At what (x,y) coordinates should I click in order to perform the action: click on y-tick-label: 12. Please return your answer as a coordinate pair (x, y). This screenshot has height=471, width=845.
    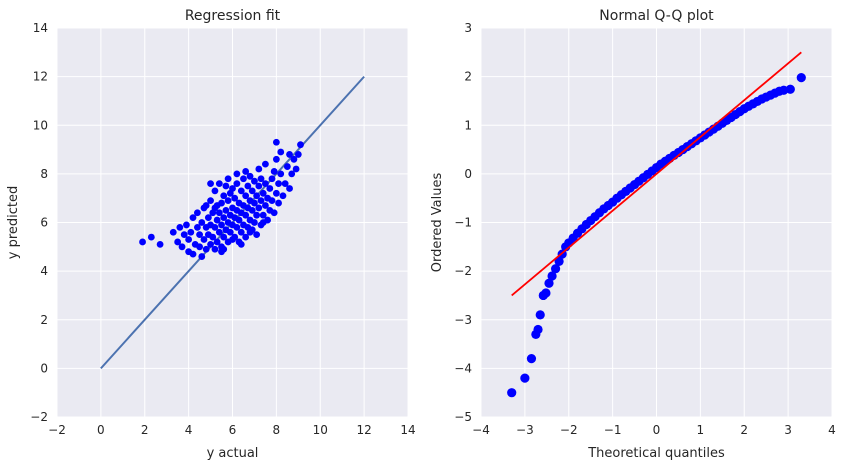
    Looking at the image, I should click on (40, 77).